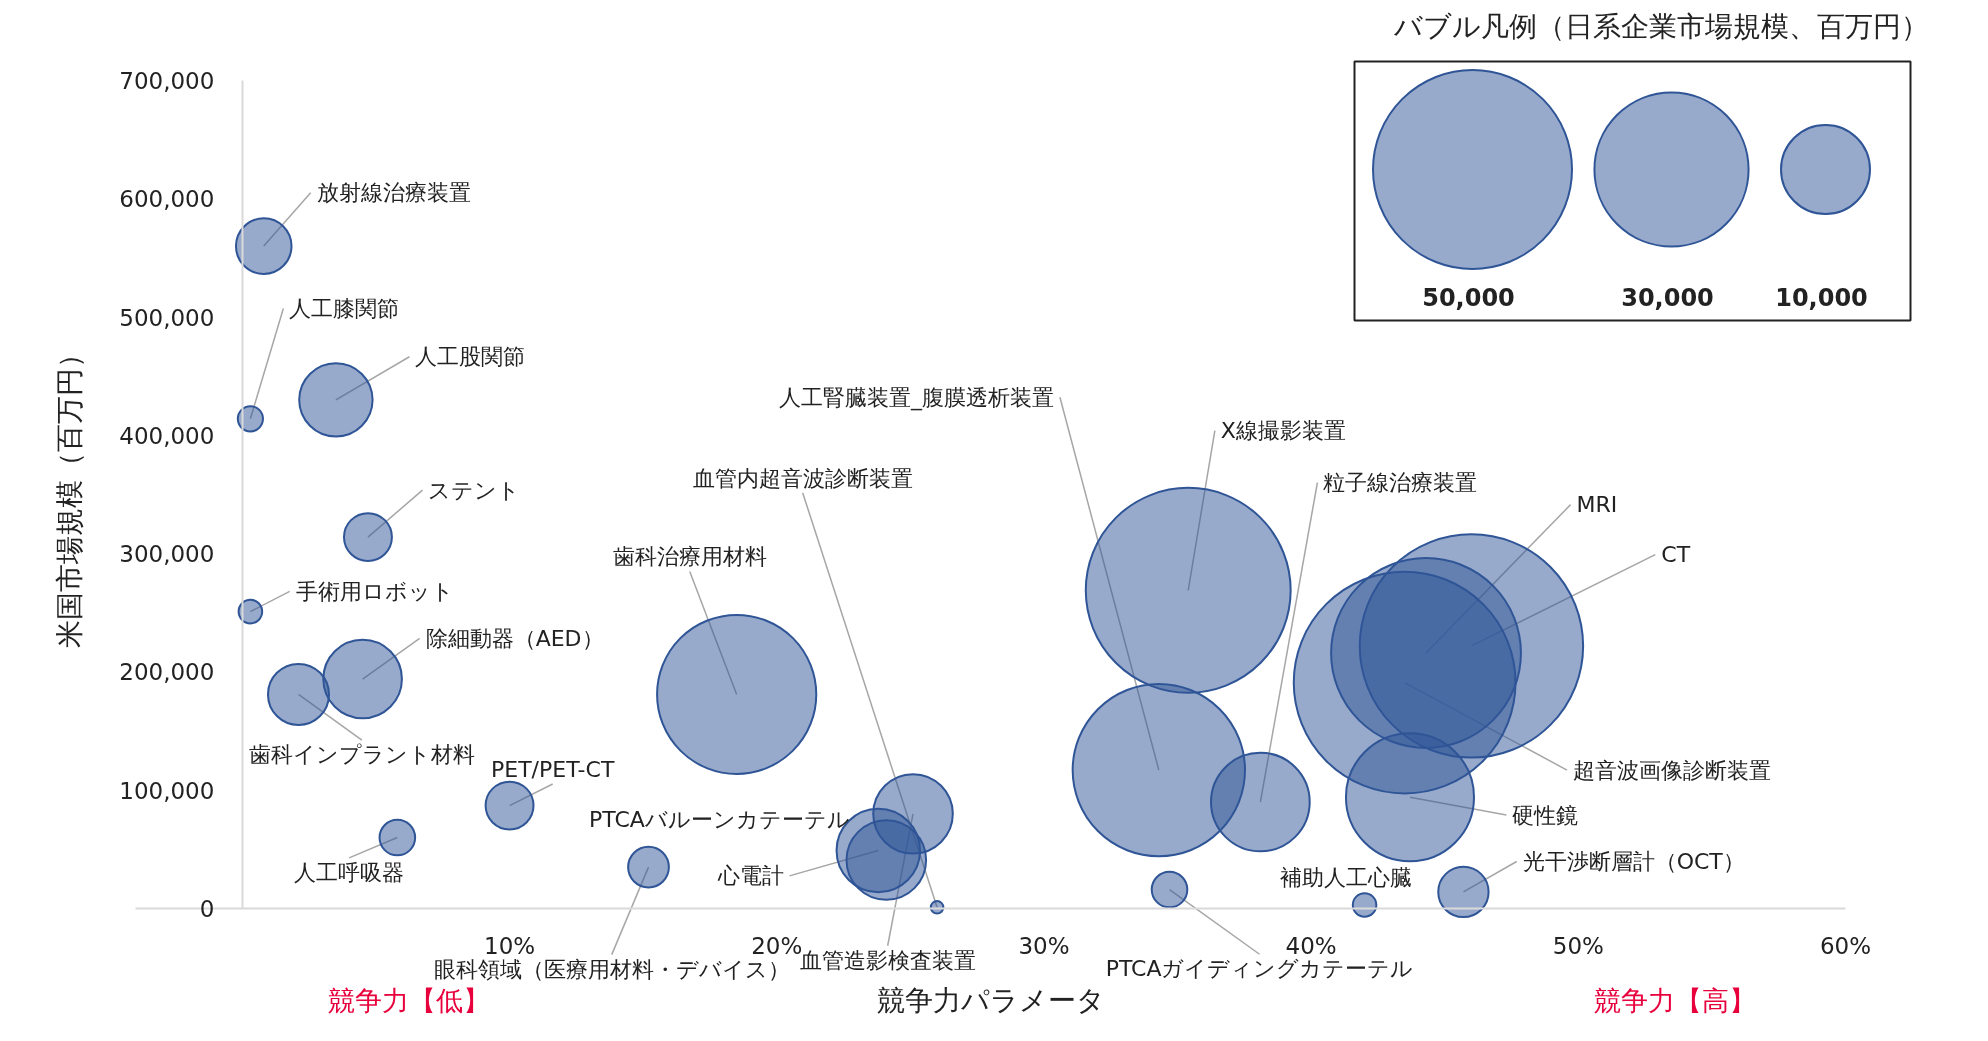 This screenshot has height=1041, width=1988. I want to click on legend-label: 30,000, so click(1667, 297).